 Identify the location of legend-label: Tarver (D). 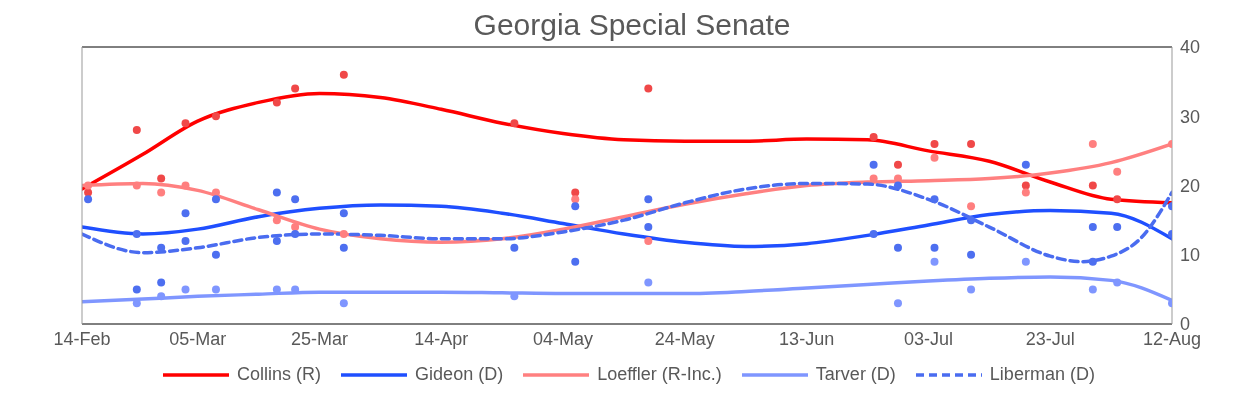
(855, 374).